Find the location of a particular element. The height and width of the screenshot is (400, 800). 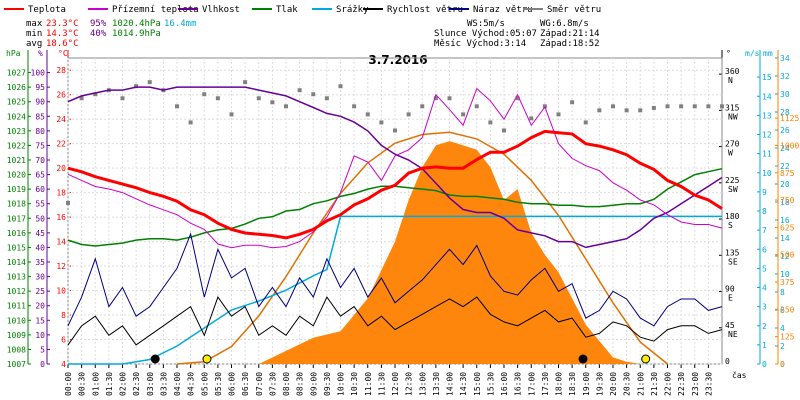

wind_ms-tick-label-3: 3 is located at coordinates (764, 307).